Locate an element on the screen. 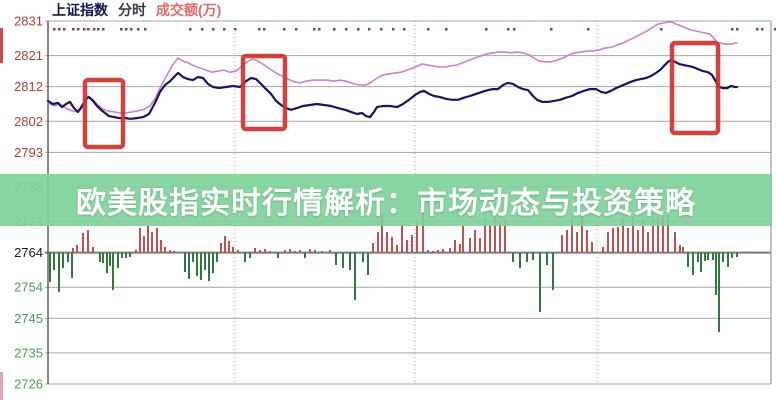 This screenshot has height=400, width=776. y-axis-tick-label: 2831 is located at coordinates (28, 21).